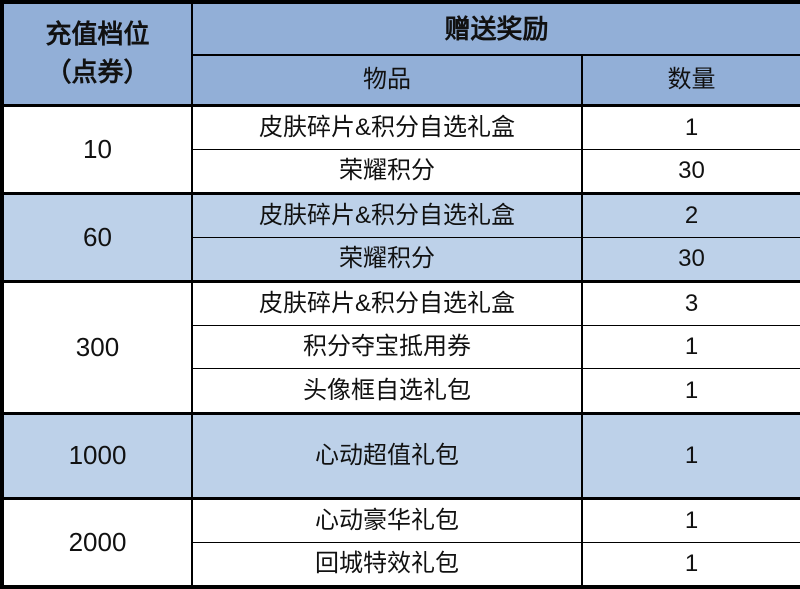 The height and width of the screenshot is (589, 800). What do you see at coordinates (97, 542) in the screenshot?
I see `tier-cell-2000: 2000` at bounding box center [97, 542].